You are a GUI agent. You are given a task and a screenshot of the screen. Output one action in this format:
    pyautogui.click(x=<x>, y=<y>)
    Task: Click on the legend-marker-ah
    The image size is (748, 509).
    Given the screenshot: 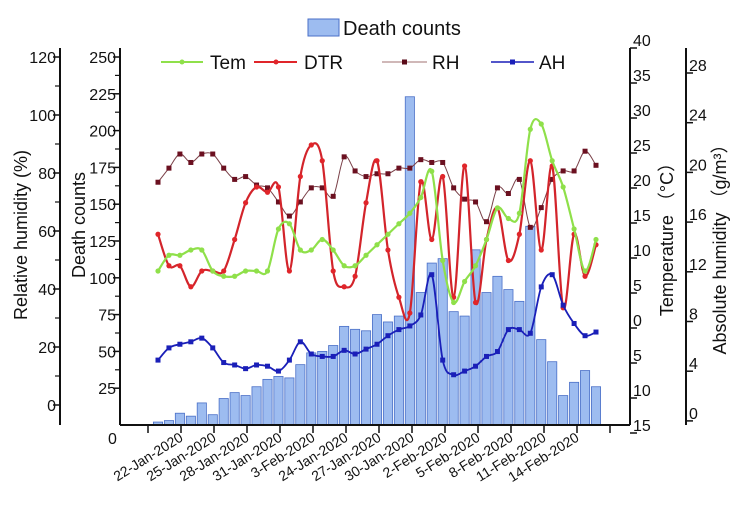 What is the action you would take?
    pyautogui.click(x=512, y=62)
    